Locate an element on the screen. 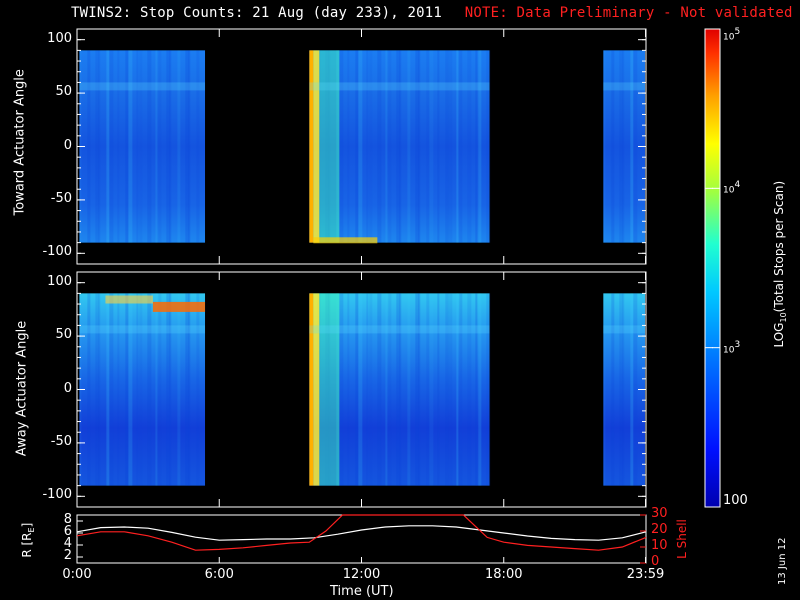 The width and height of the screenshot is (800, 600). orbit-ytick-left-label: 2 is located at coordinates (67, 555).